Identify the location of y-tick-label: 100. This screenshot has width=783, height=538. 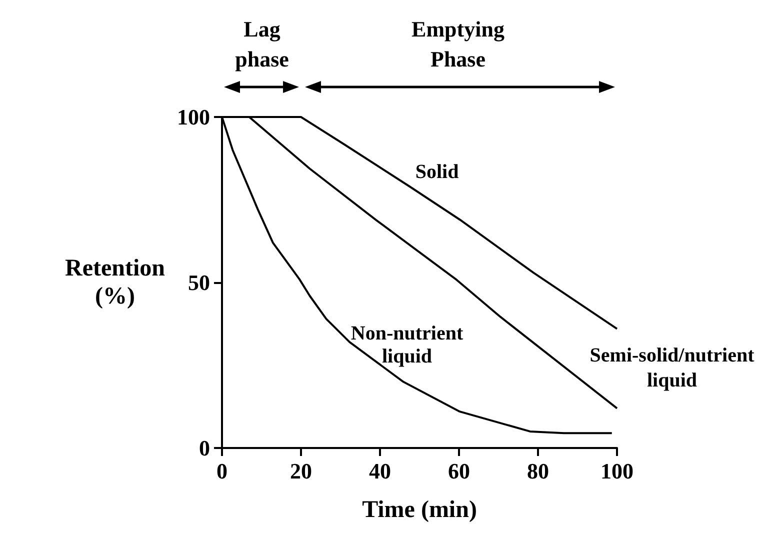
(193, 117).